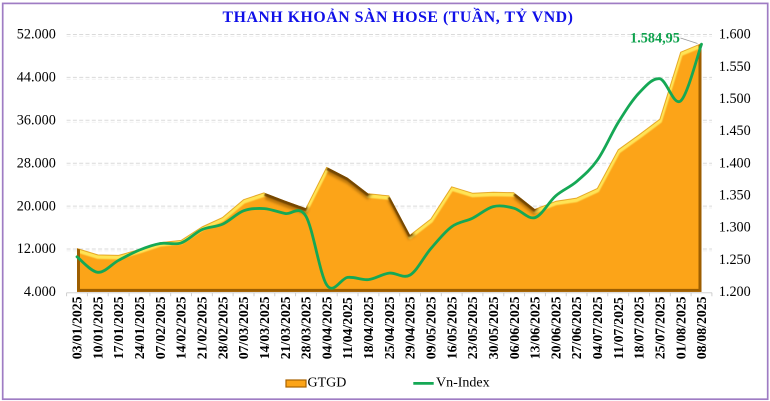 This screenshot has width=770, height=401. What do you see at coordinates (463, 383) in the screenshot?
I see `svg-text: Vn-Index` at bounding box center [463, 383].